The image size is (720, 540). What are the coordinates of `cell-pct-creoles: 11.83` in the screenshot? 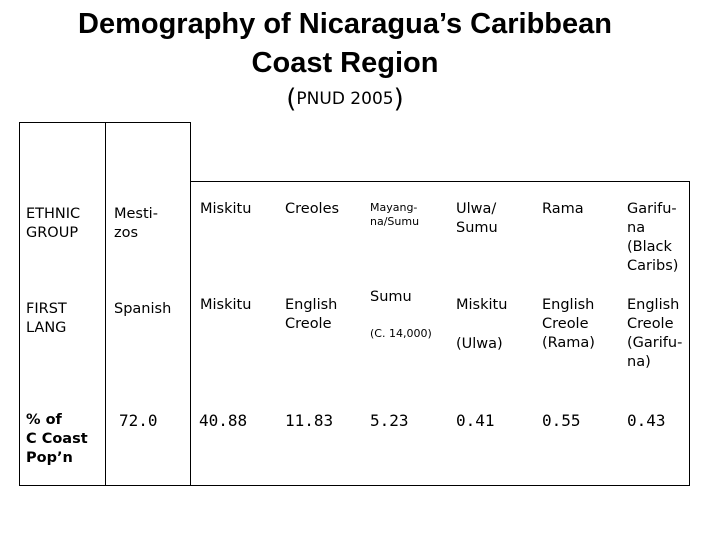 It's located at (309, 420).